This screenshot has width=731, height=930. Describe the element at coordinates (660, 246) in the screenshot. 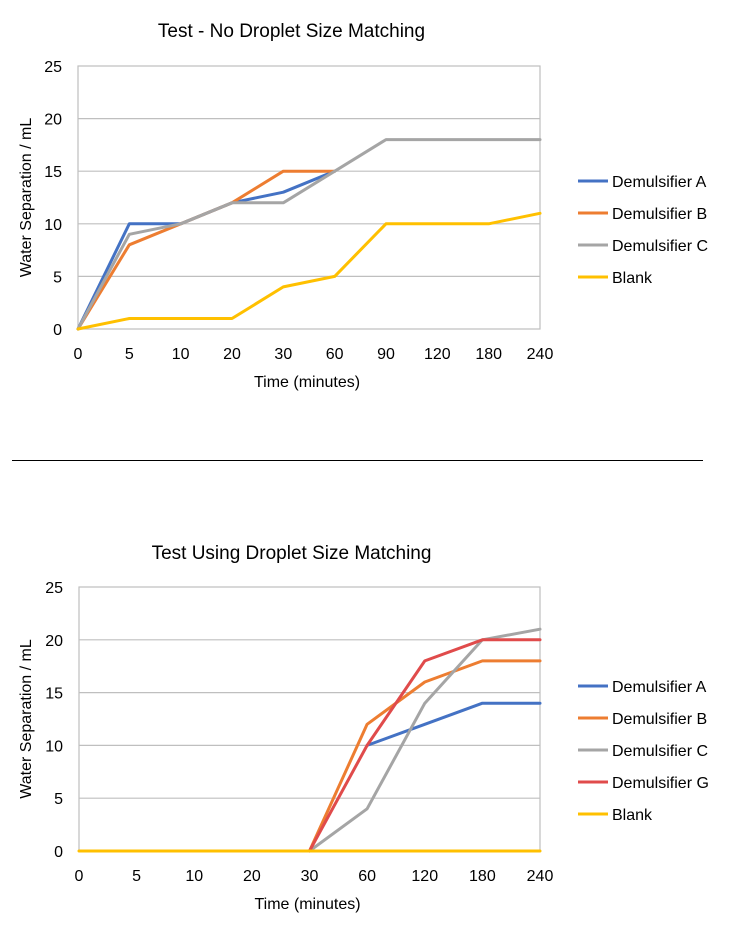

I see `chart1-legend-label-demulsifier-c: Demulsifier C` at that location.